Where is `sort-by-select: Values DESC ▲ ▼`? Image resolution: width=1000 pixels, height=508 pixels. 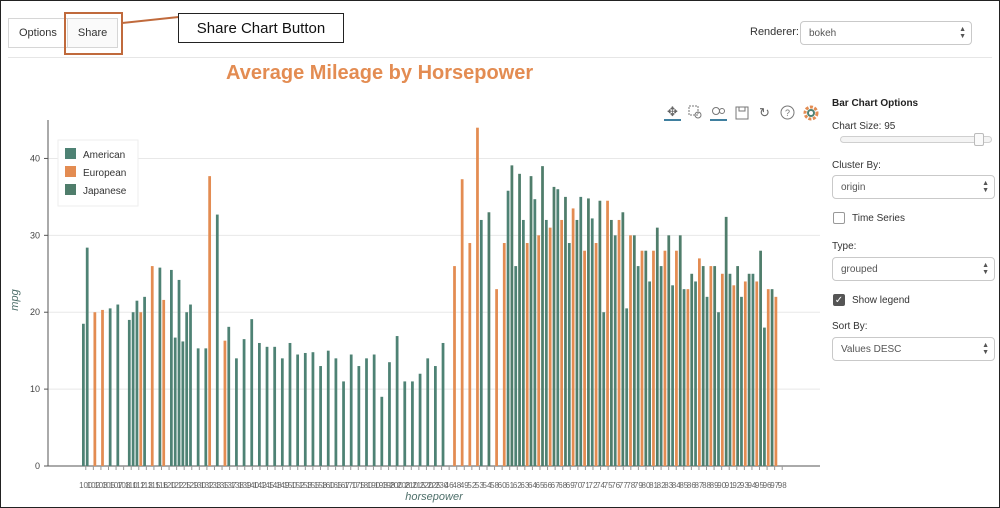 sort-by-select: Values DESC ▲ ▼ is located at coordinates (913, 349).